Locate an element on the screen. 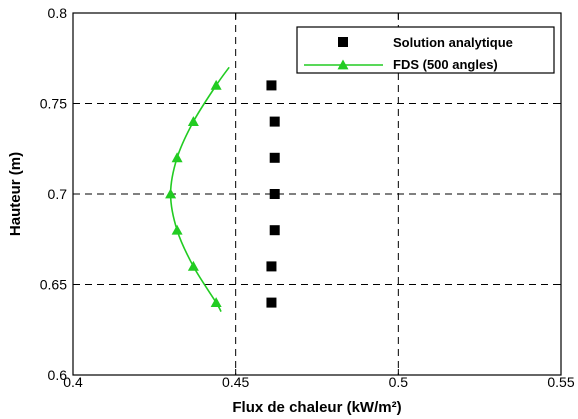 This screenshot has height=419, width=578. y-tick-label: 0.65 is located at coordinates (53, 285).